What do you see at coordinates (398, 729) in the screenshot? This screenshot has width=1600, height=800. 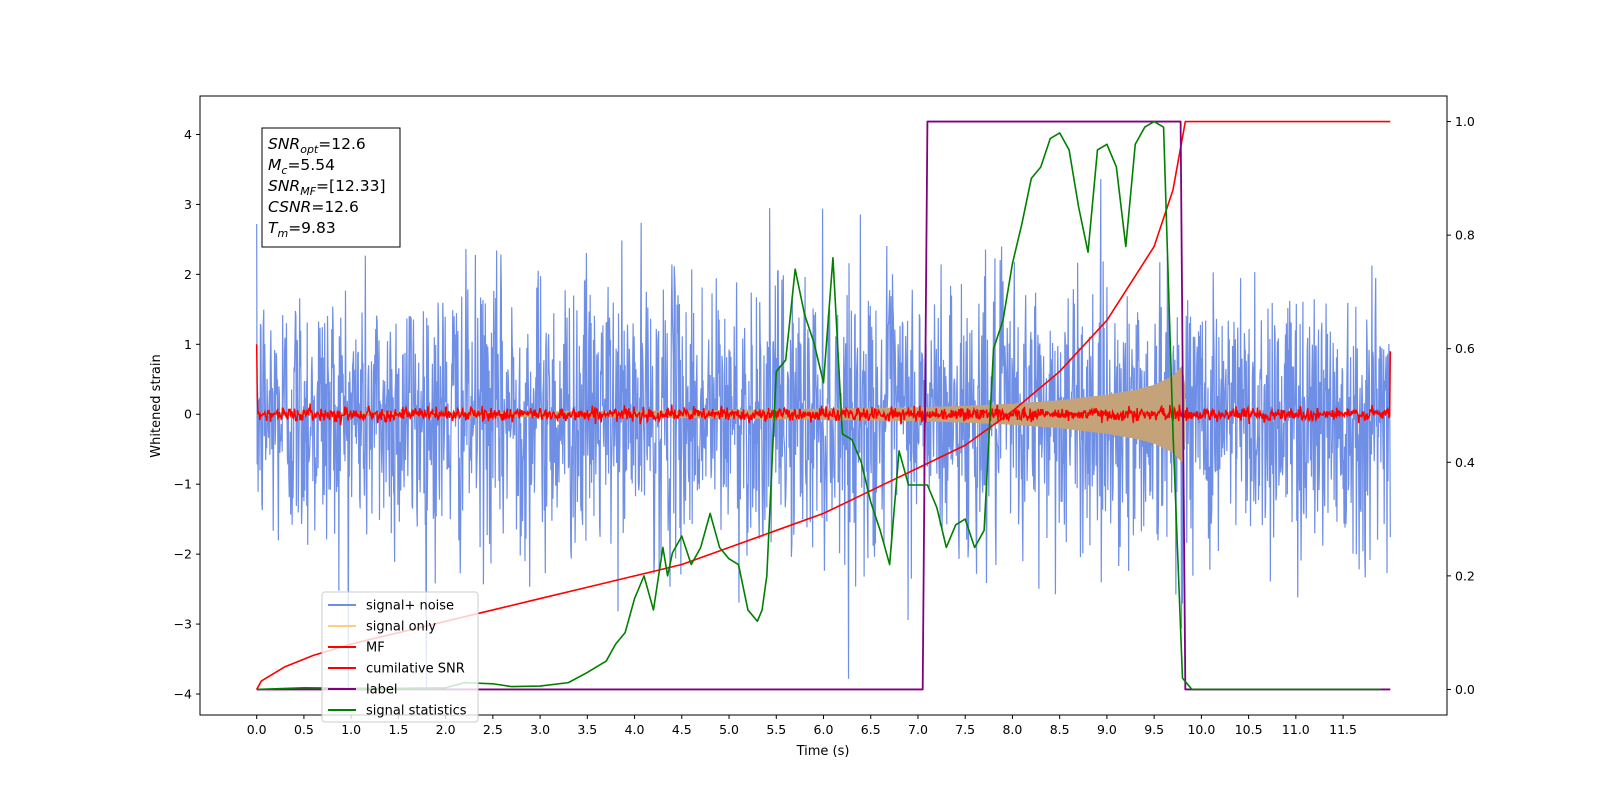 I see `x-tick-label: 1.5` at bounding box center [398, 729].